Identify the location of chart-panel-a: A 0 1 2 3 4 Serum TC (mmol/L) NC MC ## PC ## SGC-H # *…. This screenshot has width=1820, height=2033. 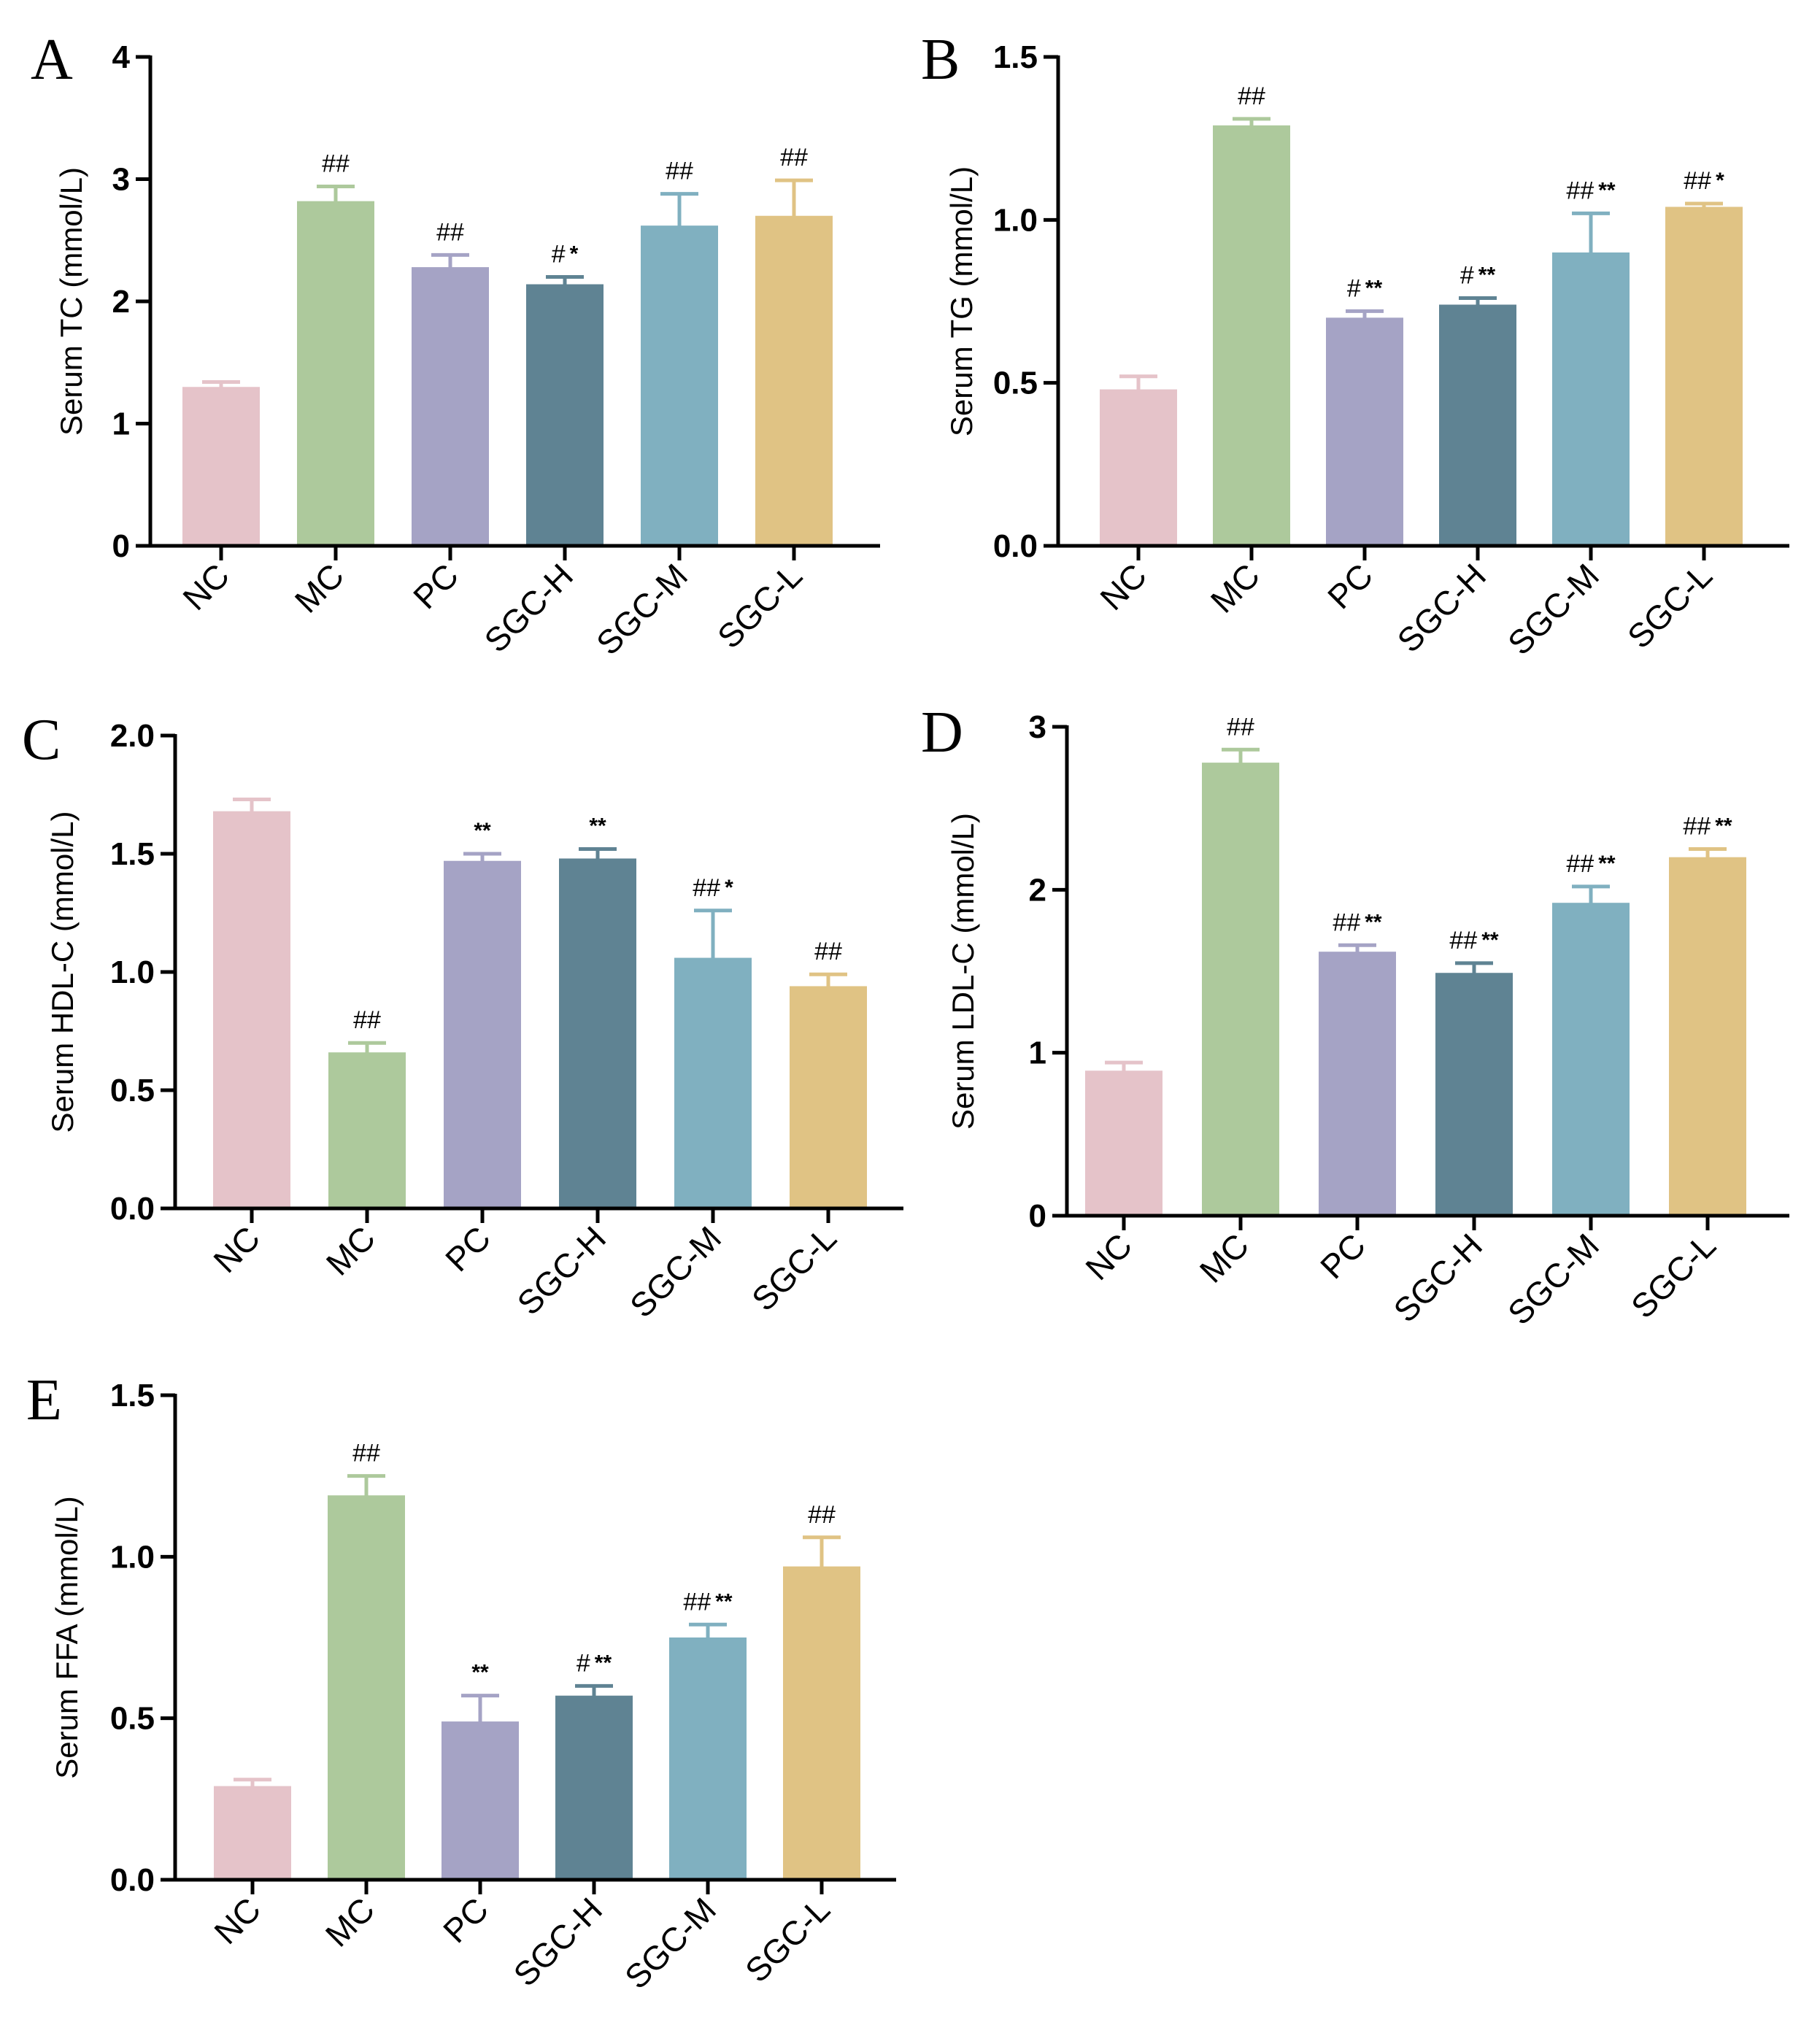
(456, 345).